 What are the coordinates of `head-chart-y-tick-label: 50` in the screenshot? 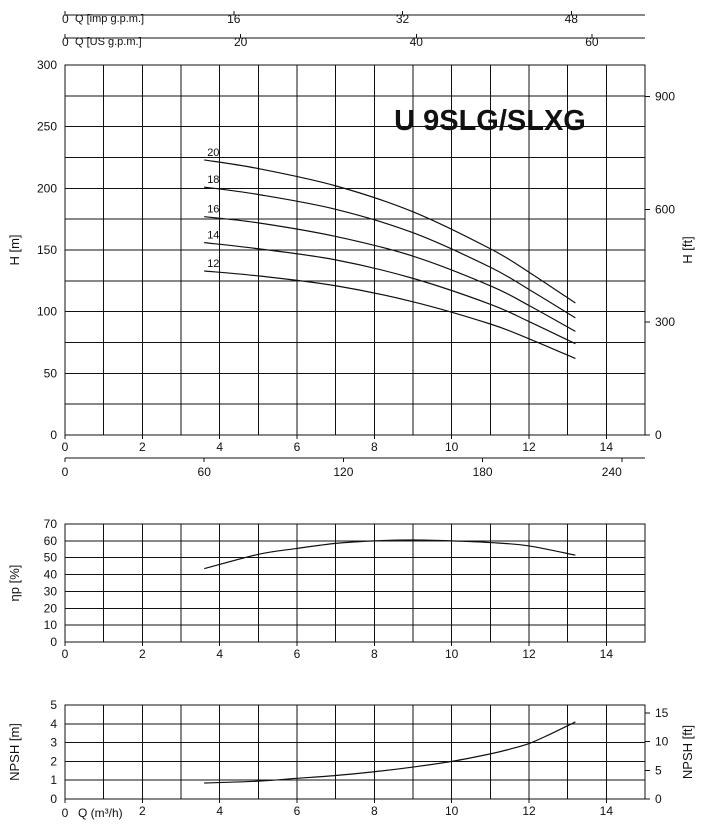 It's located at (51, 373).